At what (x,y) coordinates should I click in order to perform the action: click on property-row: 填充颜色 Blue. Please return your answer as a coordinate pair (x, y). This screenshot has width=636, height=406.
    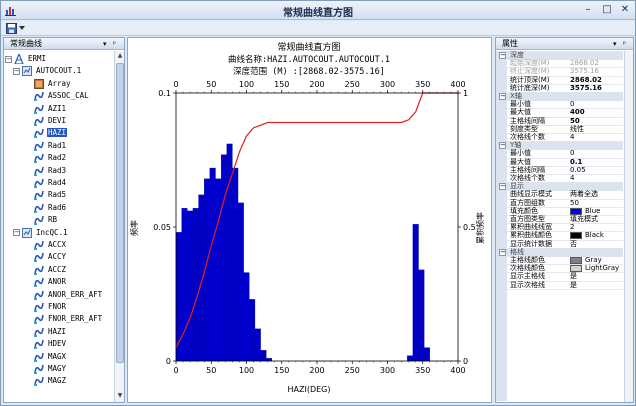
    Looking at the image, I should click on (559, 211).